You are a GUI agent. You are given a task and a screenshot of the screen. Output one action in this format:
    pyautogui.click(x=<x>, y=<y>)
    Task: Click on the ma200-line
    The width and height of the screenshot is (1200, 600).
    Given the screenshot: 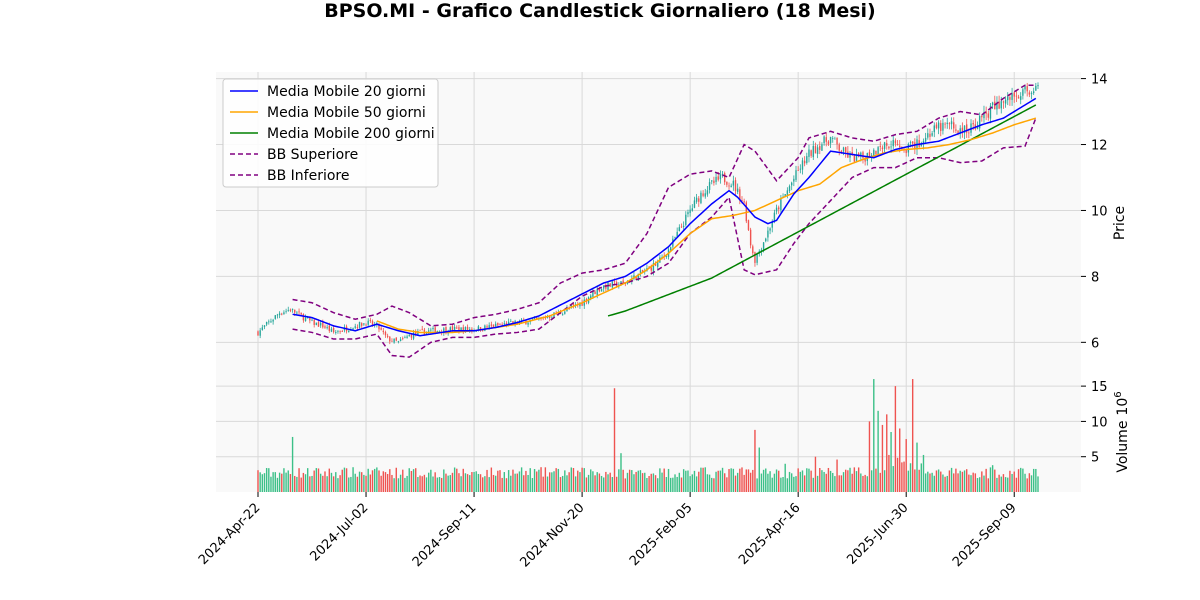 What is the action you would take?
    pyautogui.click(x=822, y=210)
    